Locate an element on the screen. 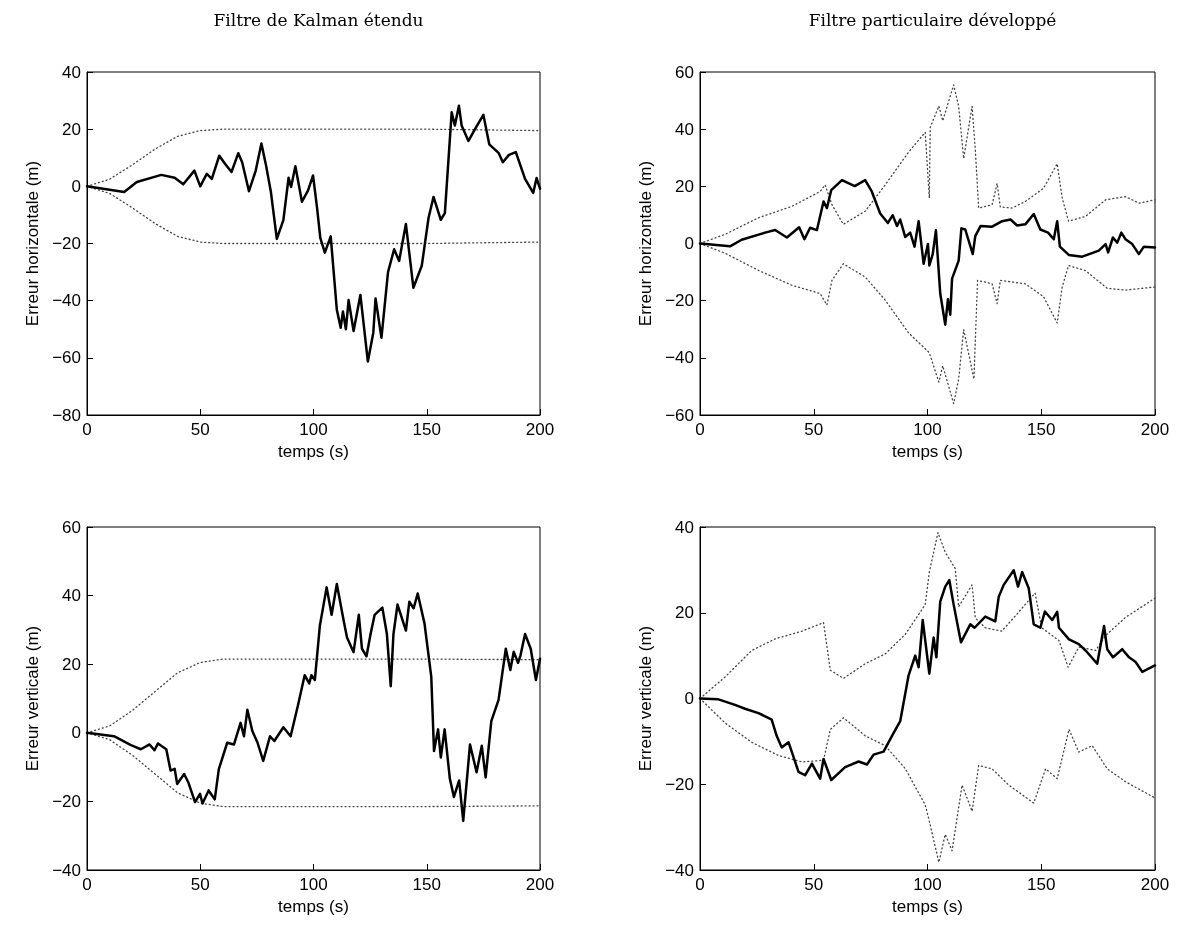  y-tick-label: −80 is located at coordinates (66, 415).